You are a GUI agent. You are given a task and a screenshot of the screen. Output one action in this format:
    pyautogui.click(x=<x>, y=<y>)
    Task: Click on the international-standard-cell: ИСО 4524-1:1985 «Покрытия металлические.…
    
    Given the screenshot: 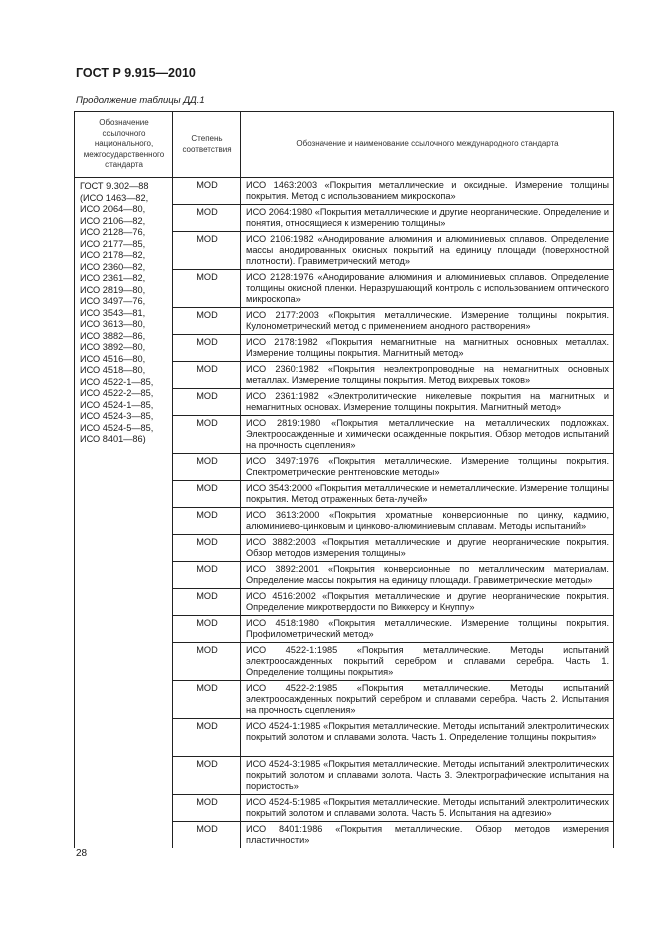 What is the action you would take?
    pyautogui.click(x=427, y=737)
    